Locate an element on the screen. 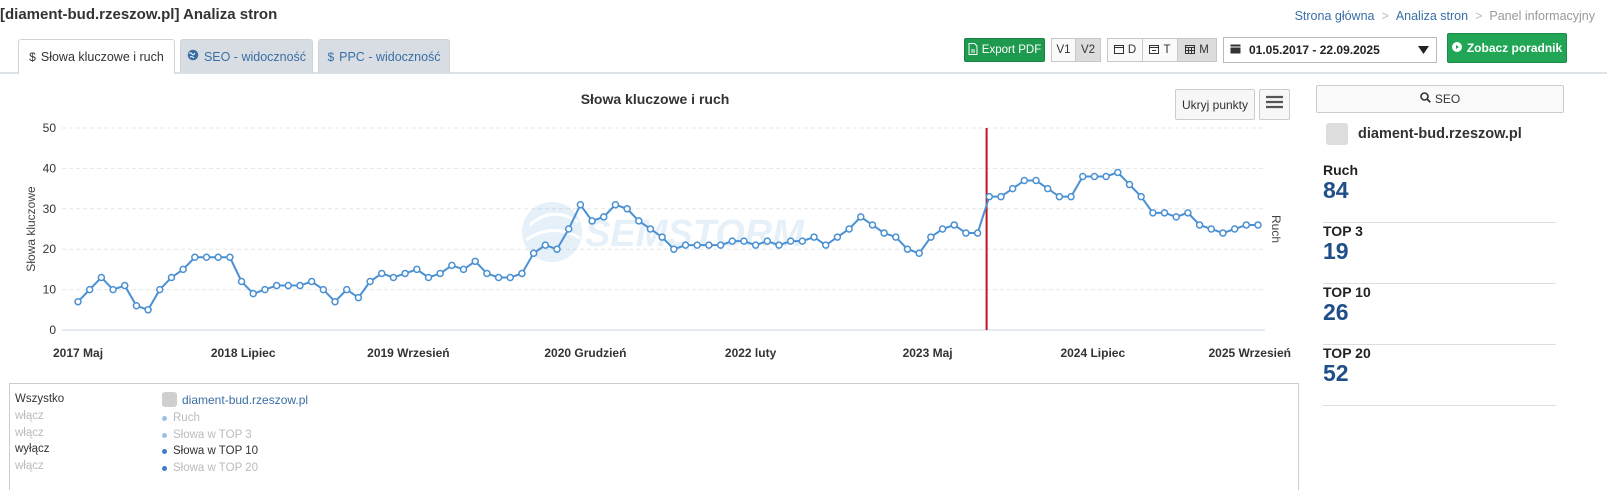 The image size is (1607, 490). date-range-select: 01.05.2017 - 22.09.2025 is located at coordinates (1330, 50).